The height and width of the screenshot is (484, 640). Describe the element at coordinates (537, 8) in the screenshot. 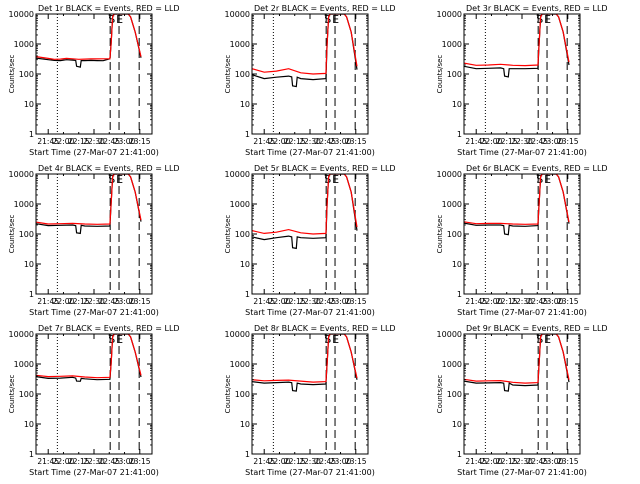

I see `panel-title: Det 3r BLACK = Events, RED = LLD` at that location.